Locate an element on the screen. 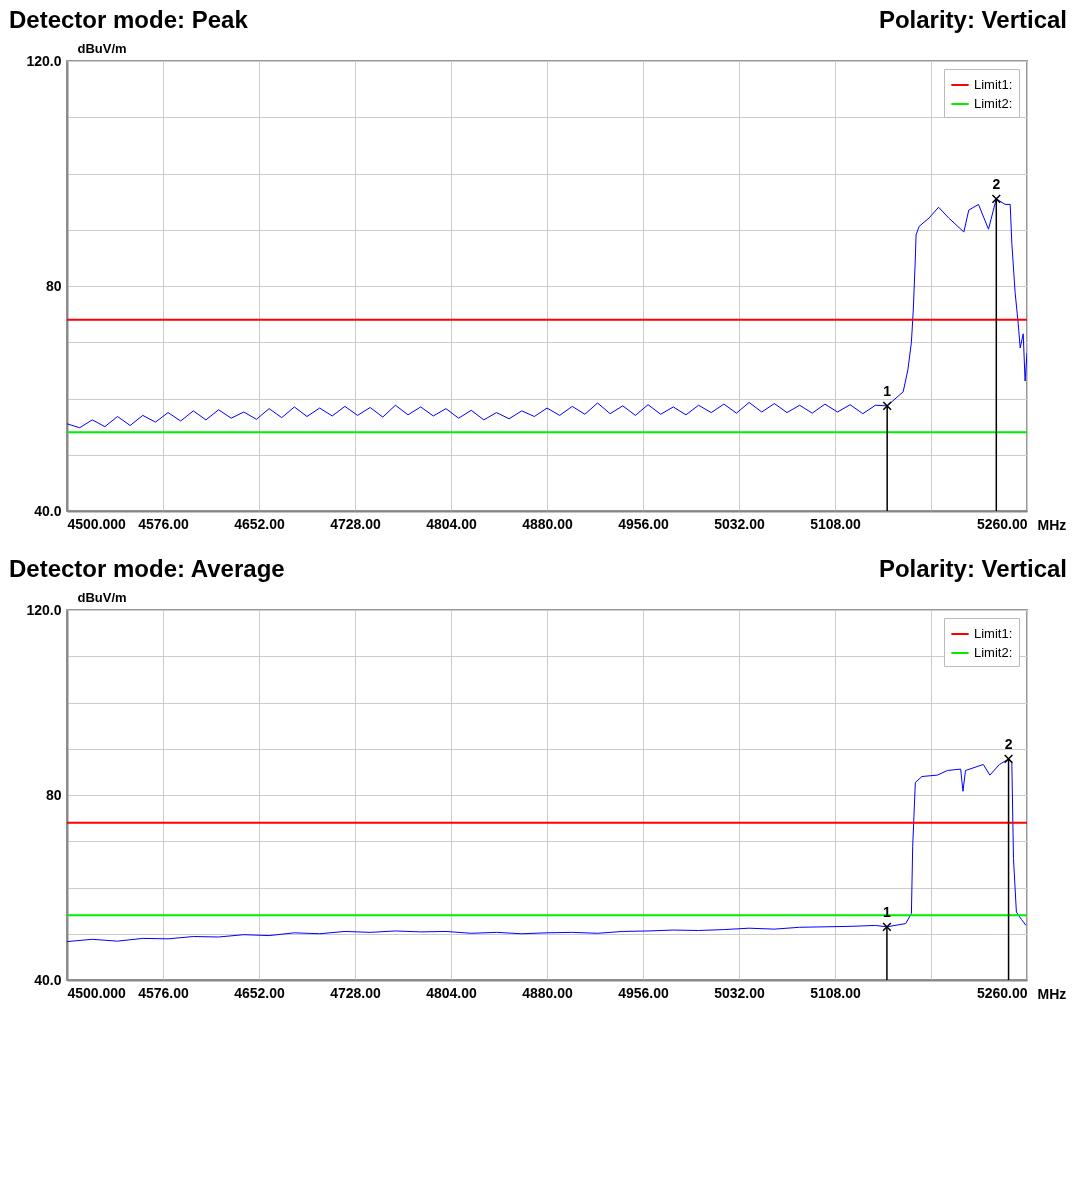  chart-title: Detector mode: Average is located at coordinates (147, 568).